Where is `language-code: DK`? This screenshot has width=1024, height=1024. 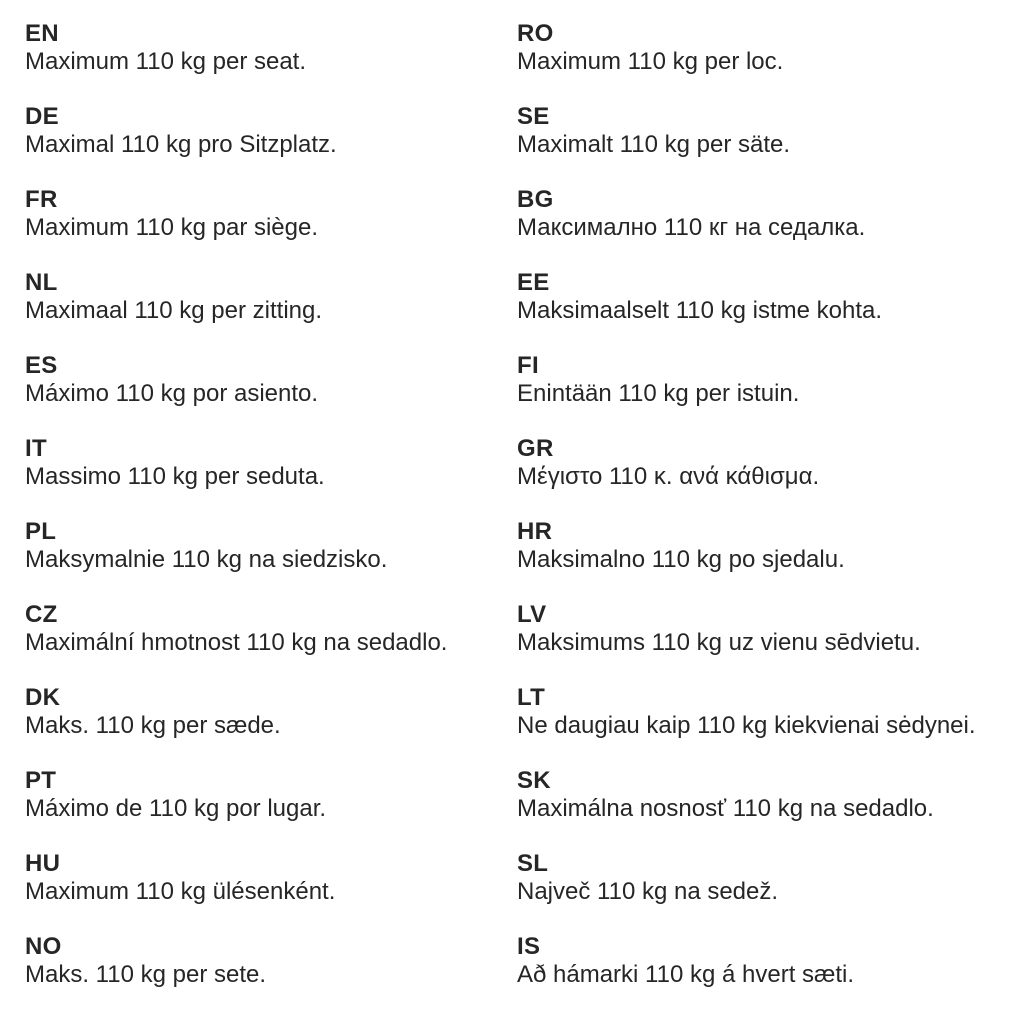 language-code: DK is located at coordinates (43, 697).